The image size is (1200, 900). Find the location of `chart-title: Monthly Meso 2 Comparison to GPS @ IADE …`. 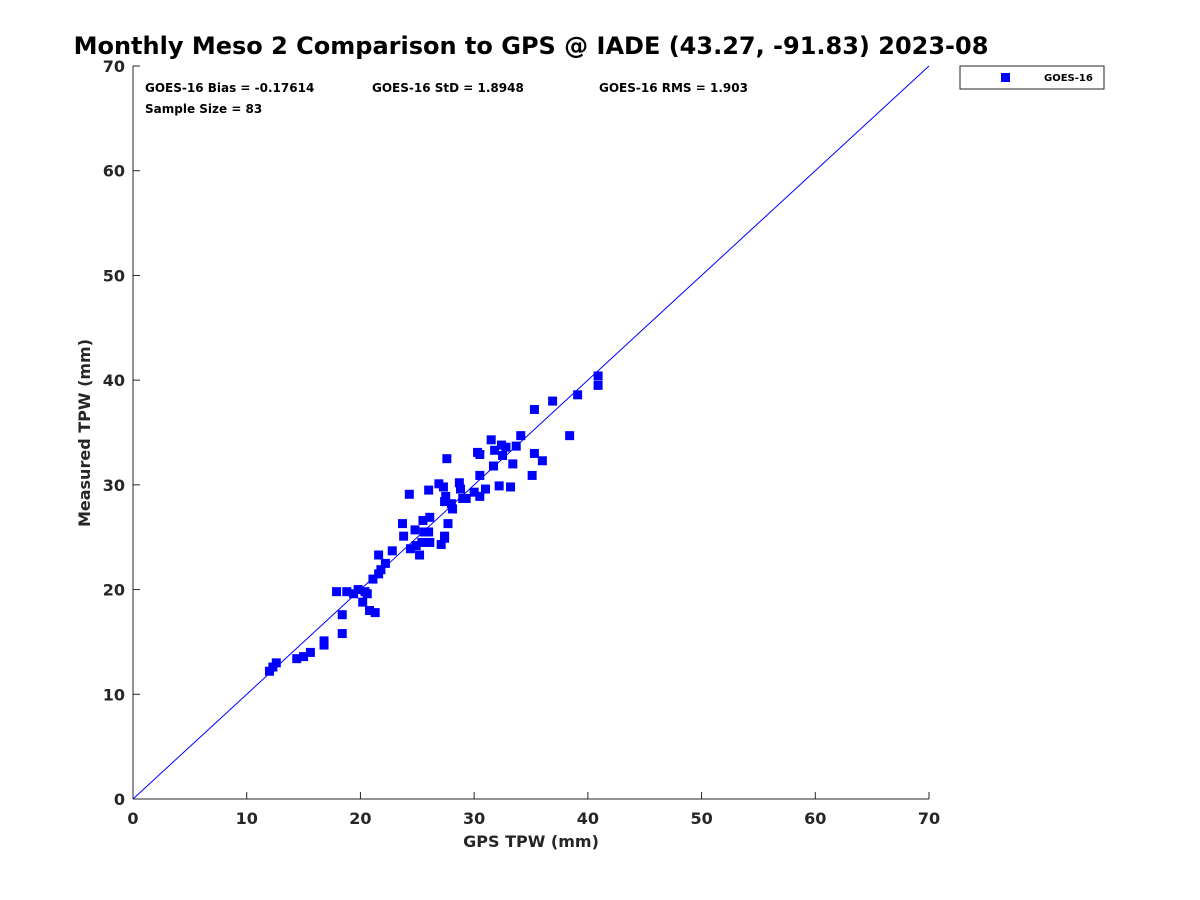

chart-title: Monthly Meso 2 Comparison to GPS @ IADE … is located at coordinates (531, 46).